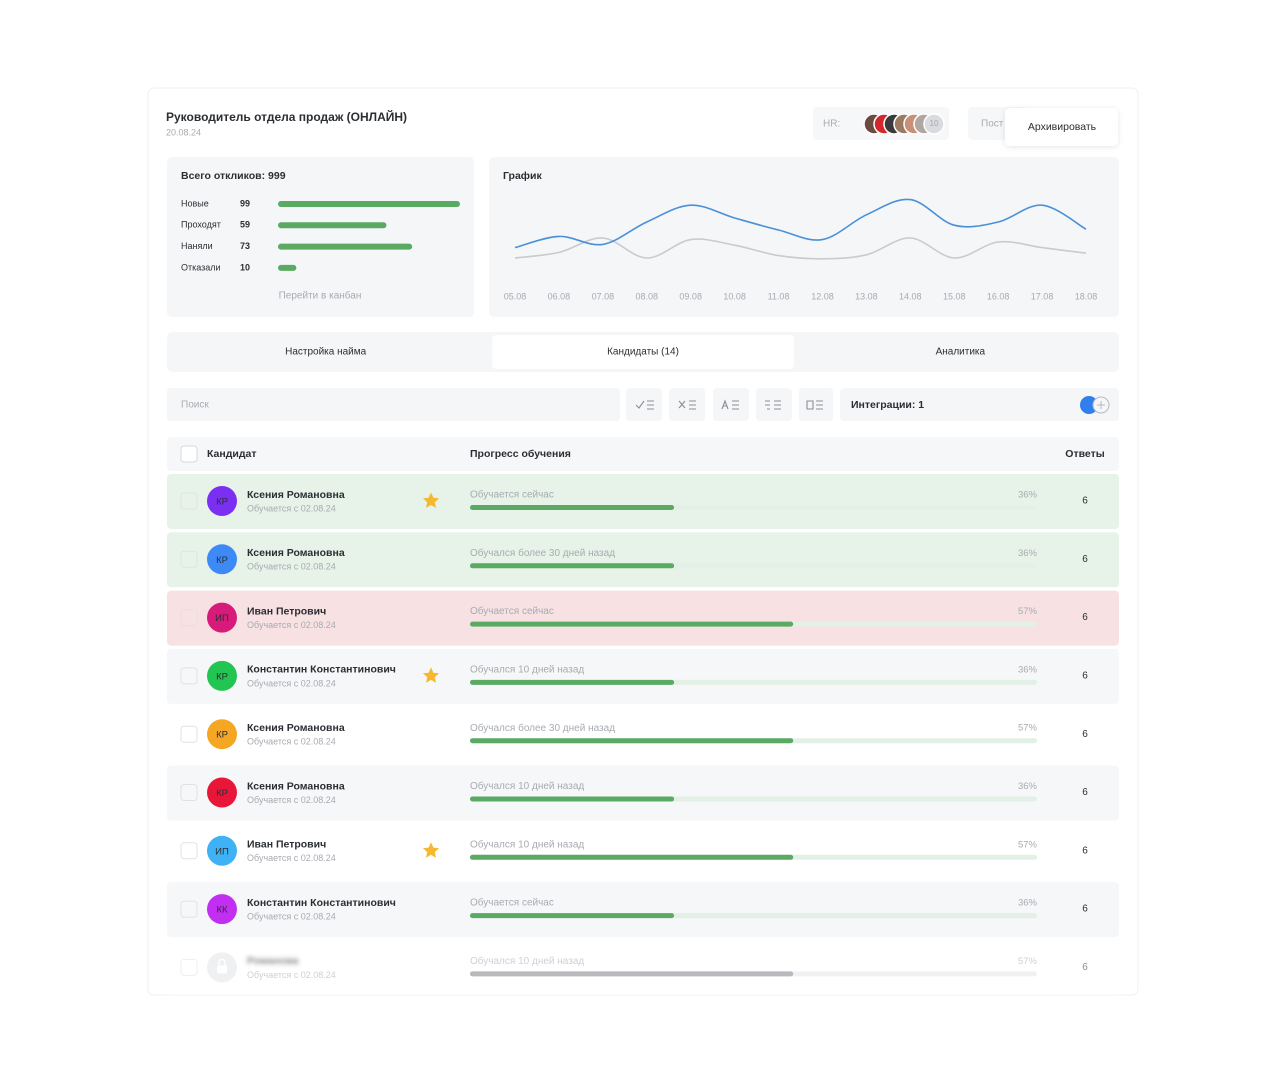 The image size is (1270, 1080). What do you see at coordinates (222, 969) in the screenshot?
I see `lock-icon` at bounding box center [222, 969].